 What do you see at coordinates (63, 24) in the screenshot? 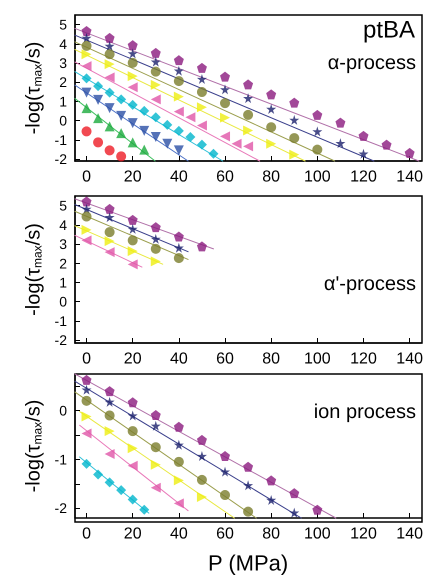
I see `y-tick-label: 5` at bounding box center [63, 24].